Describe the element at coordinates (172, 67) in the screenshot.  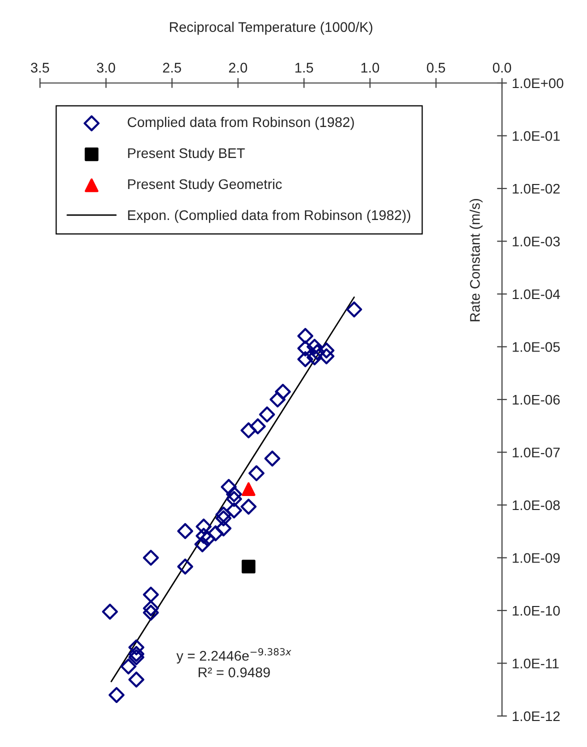
I see `x-tick-label: 2.5` at that location.